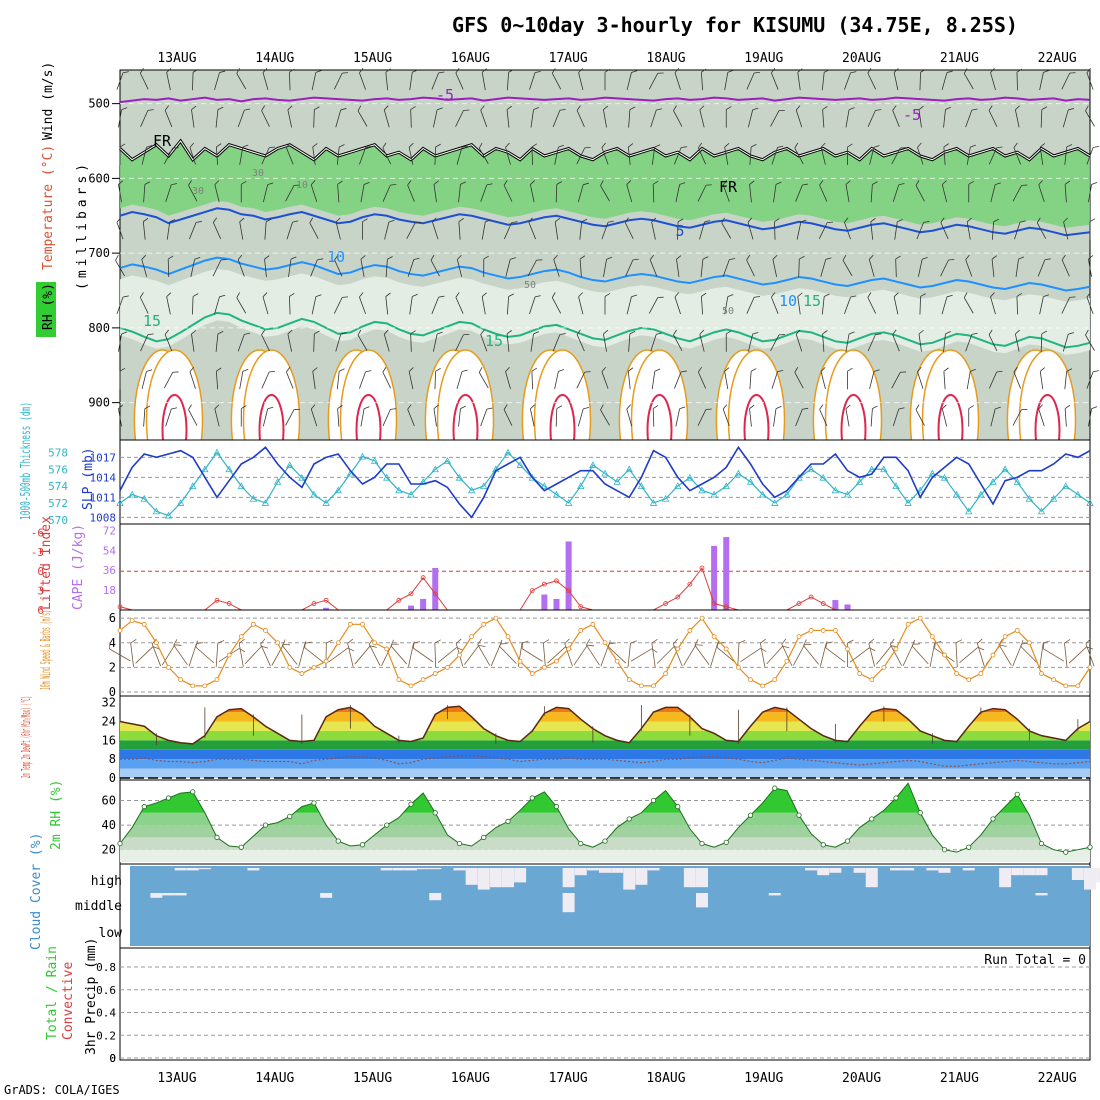  What do you see at coordinates (1035, 960) in the screenshot?
I see `run-total-annotation: Run Total = 0` at bounding box center [1035, 960].